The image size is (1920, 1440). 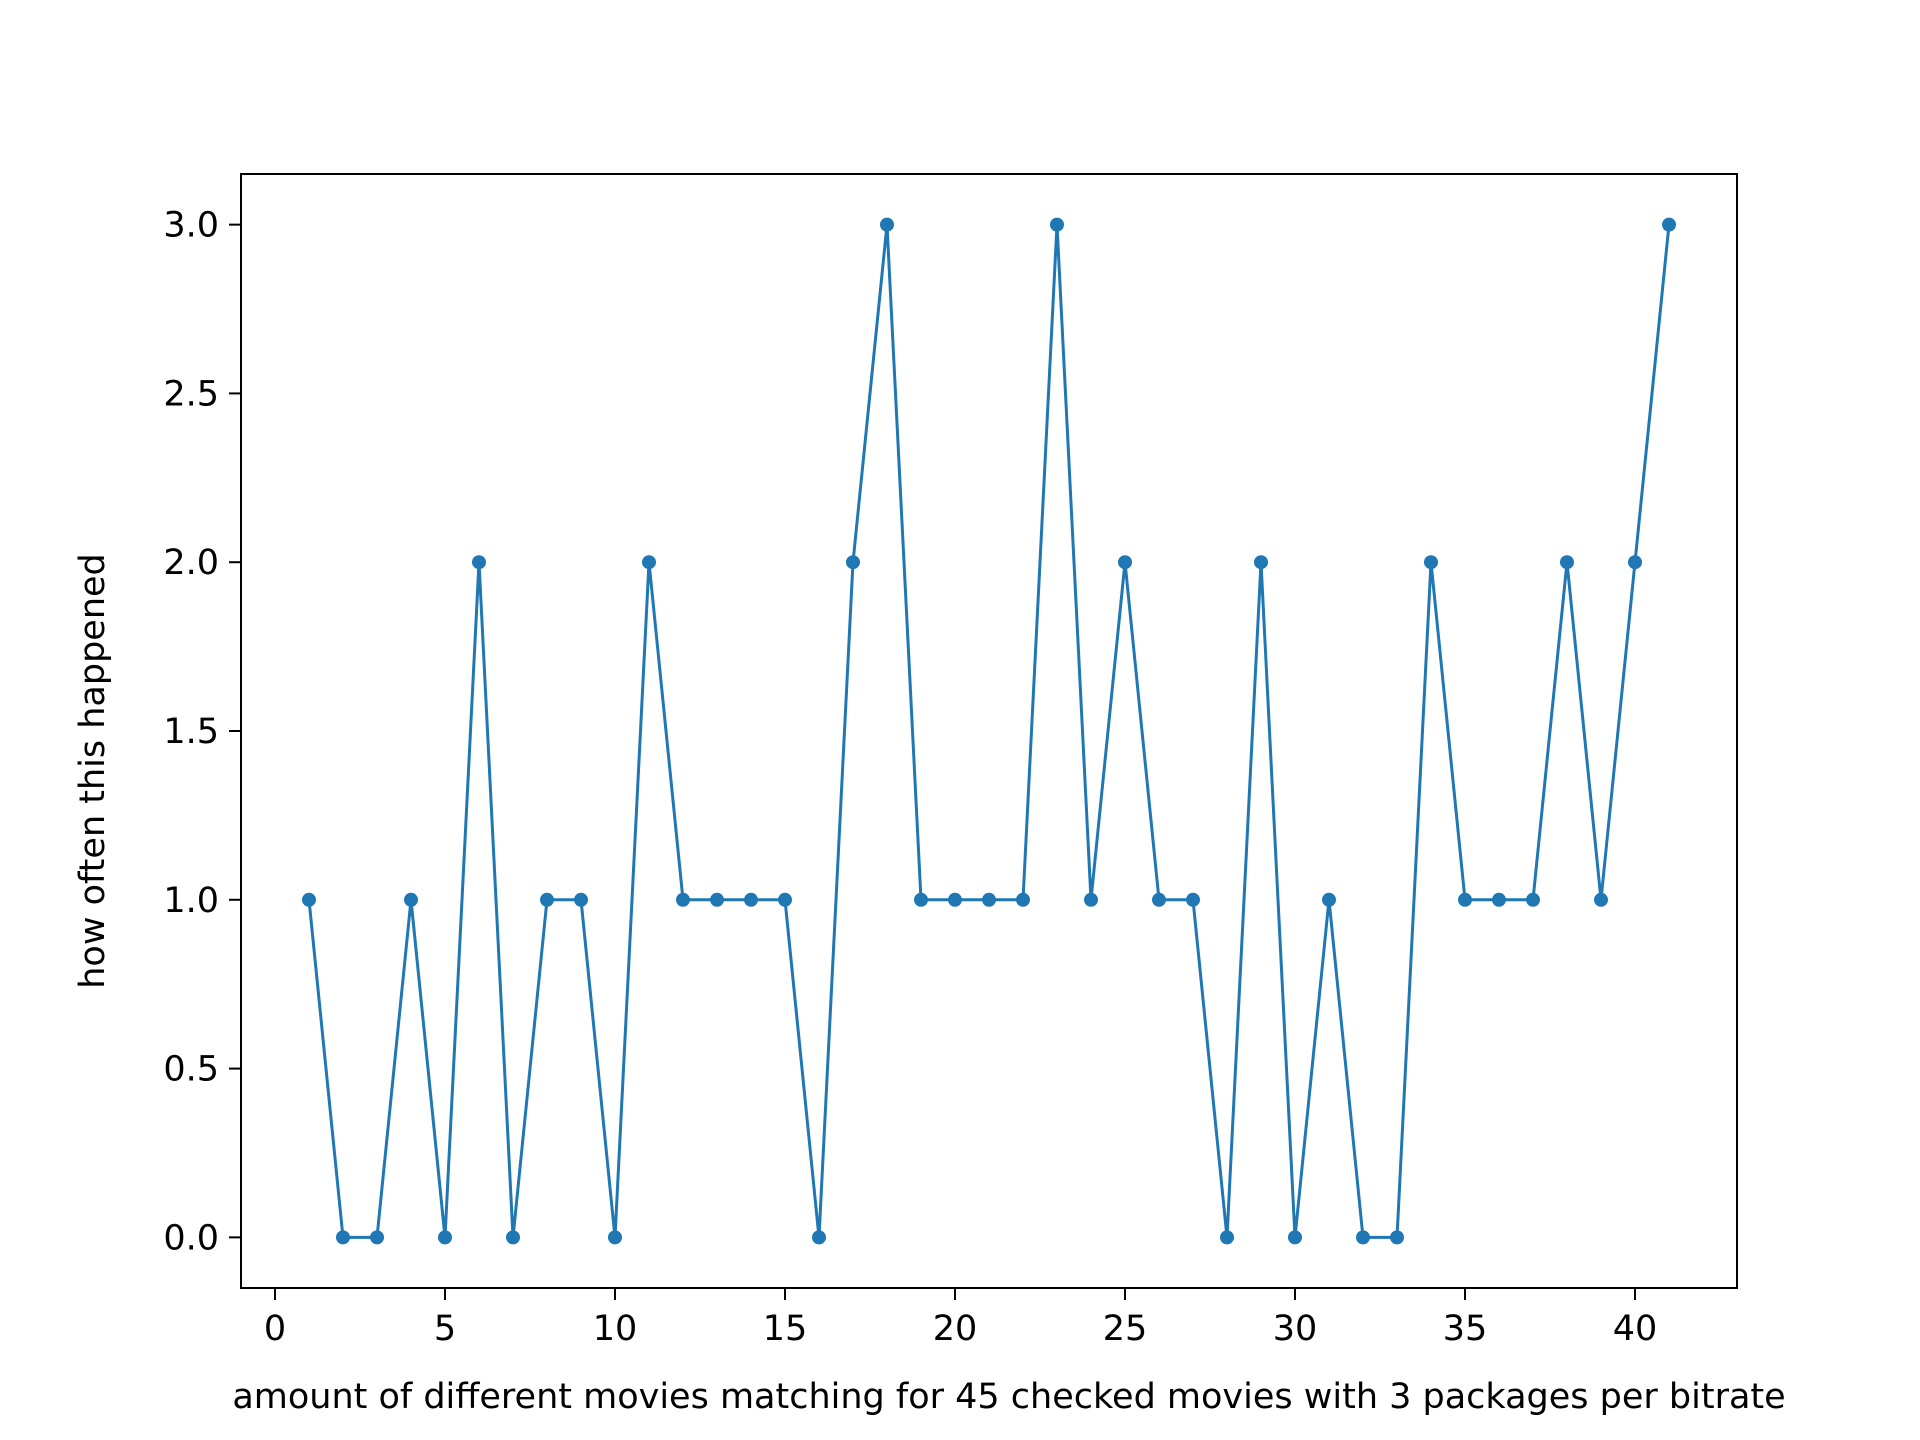 I want to click on y-tick-label: 2.5, so click(x=191, y=394).